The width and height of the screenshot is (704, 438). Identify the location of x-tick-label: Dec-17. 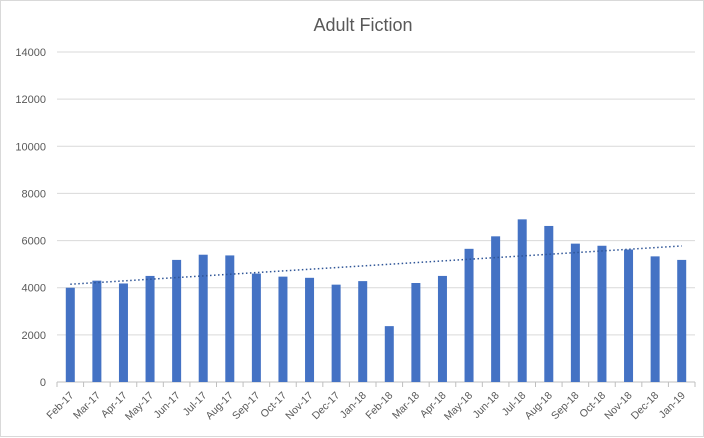
(326, 406).